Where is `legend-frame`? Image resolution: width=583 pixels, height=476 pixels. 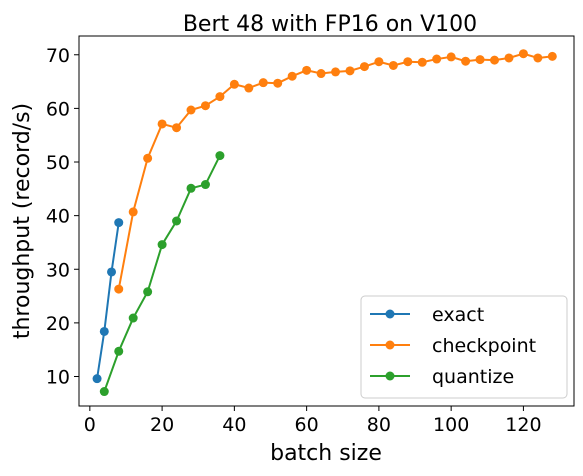
legend-frame is located at coordinates (464, 347).